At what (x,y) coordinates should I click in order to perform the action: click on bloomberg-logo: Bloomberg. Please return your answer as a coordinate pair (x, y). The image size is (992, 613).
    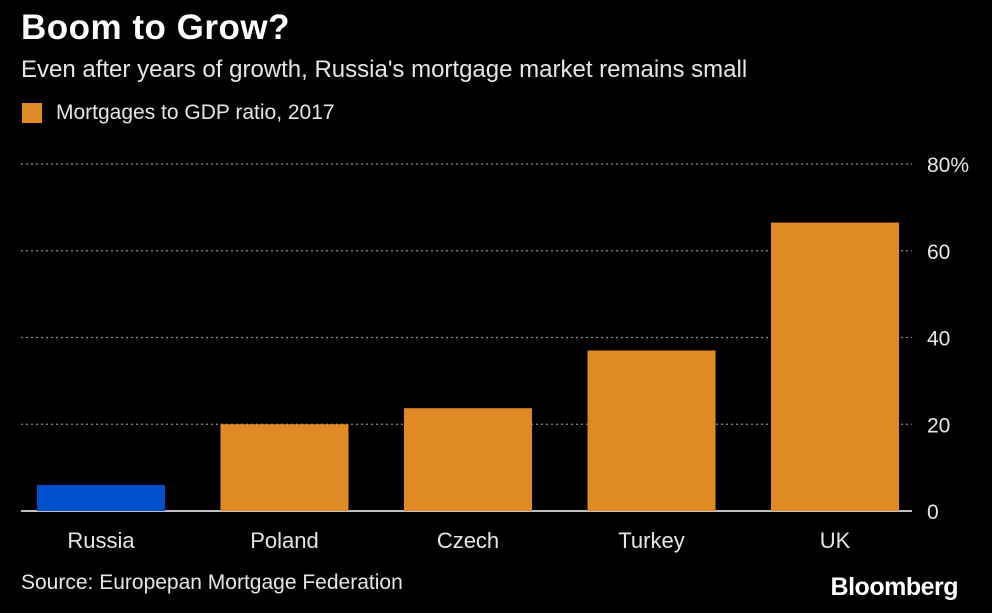
    Looking at the image, I should click on (894, 587).